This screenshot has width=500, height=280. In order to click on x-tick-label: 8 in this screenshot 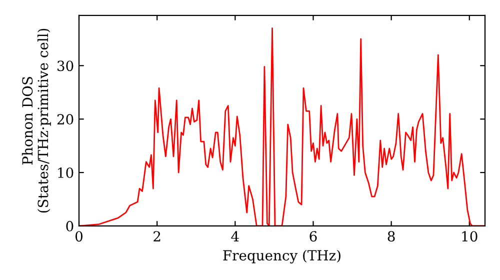, I will do `click(391, 236)`.